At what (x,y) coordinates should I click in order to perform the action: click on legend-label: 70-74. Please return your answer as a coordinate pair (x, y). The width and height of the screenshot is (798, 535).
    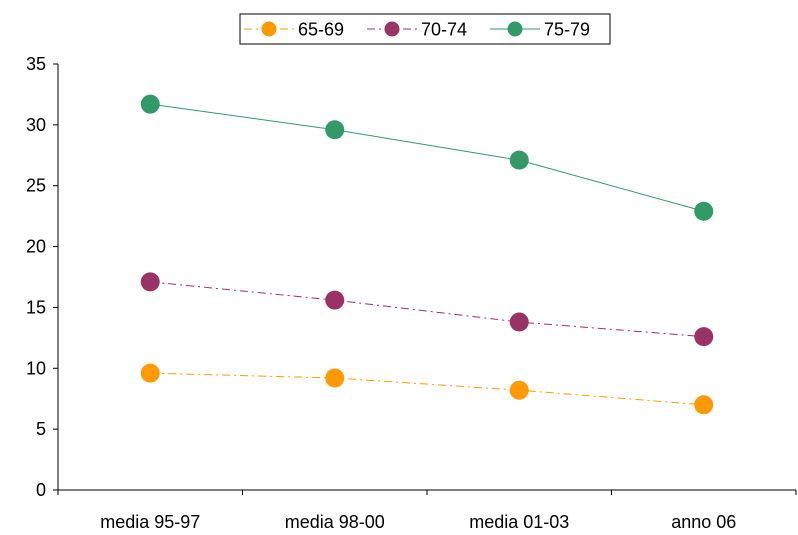
    Looking at the image, I should click on (444, 30).